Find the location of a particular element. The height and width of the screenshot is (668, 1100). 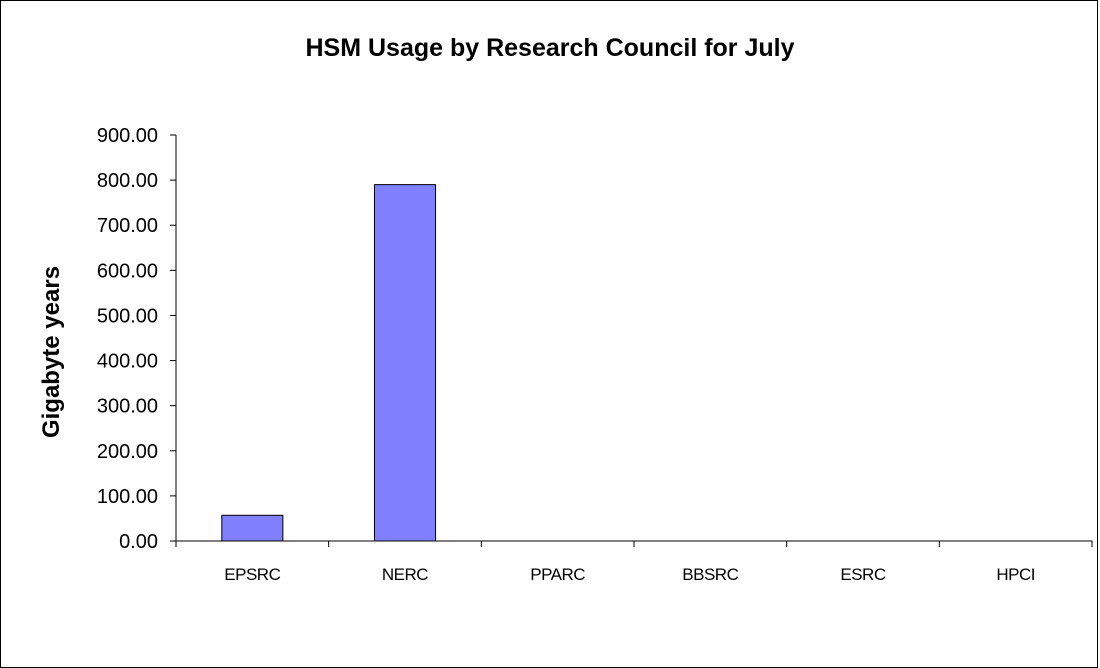

y-tick-label: 600.00 is located at coordinates (127, 271).